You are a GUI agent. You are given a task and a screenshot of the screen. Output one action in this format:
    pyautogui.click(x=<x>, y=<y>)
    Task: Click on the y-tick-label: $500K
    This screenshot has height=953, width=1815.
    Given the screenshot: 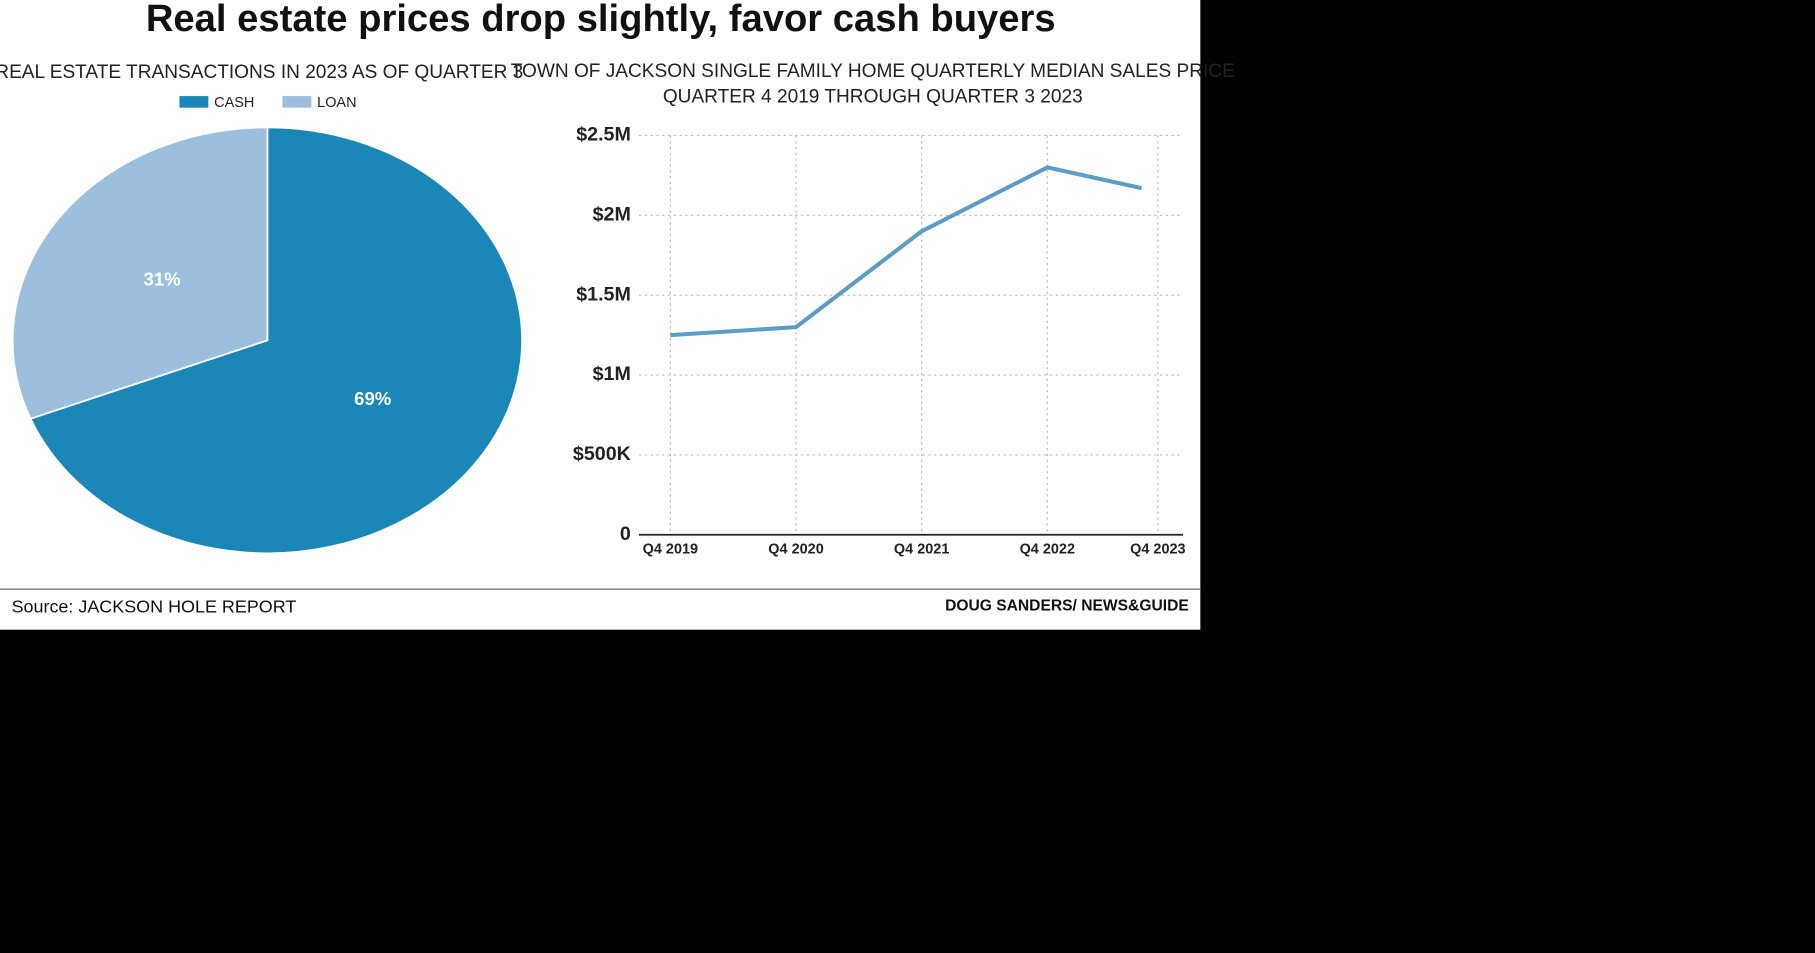 What is the action you would take?
    pyautogui.click(x=602, y=454)
    